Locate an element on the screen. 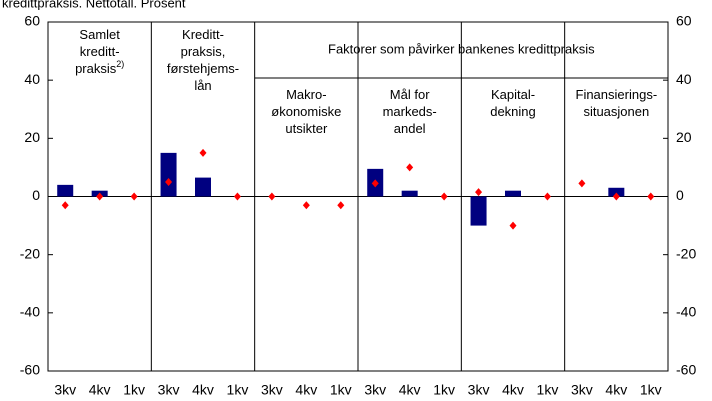  group-label-line: utsikter is located at coordinates (306, 128).